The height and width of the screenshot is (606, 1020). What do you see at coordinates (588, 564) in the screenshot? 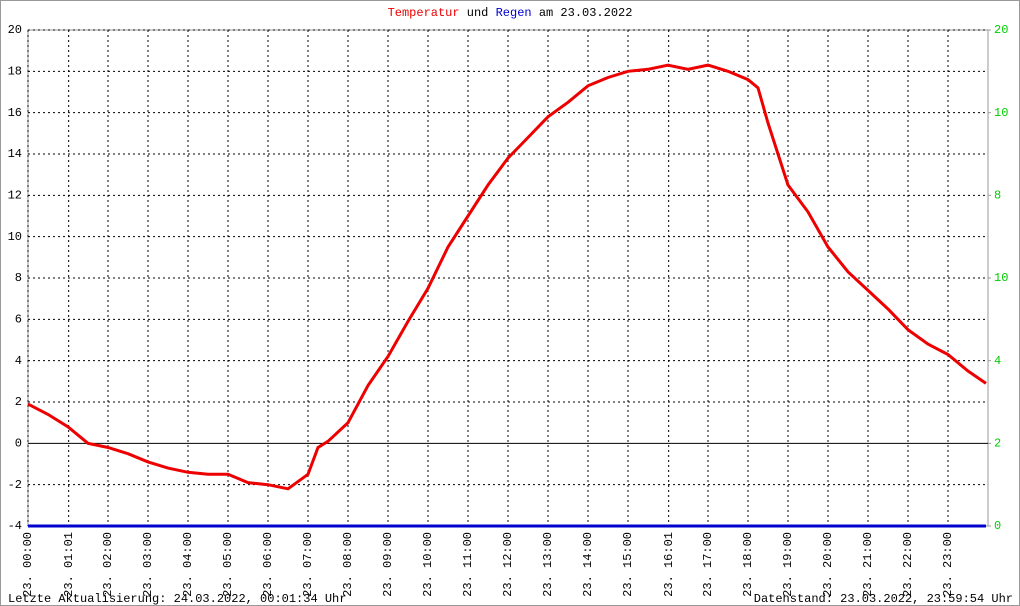
I see `x-tick-label: 23. 14:00` at bounding box center [588, 564].